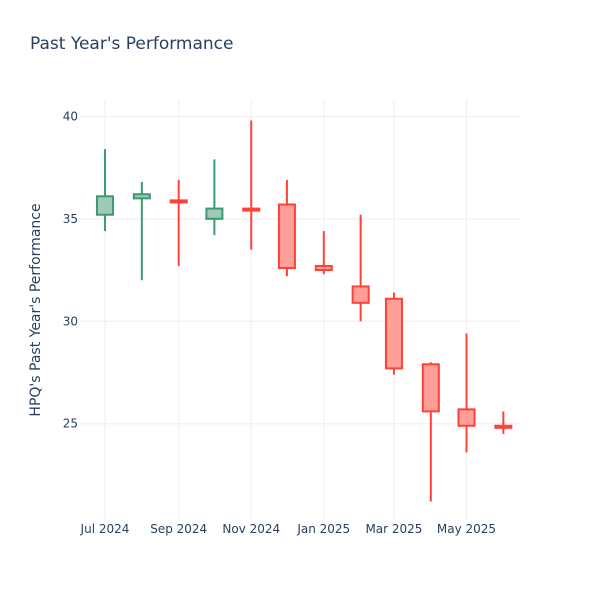  I want to click on y-tick-label: 40, so click(70, 116).